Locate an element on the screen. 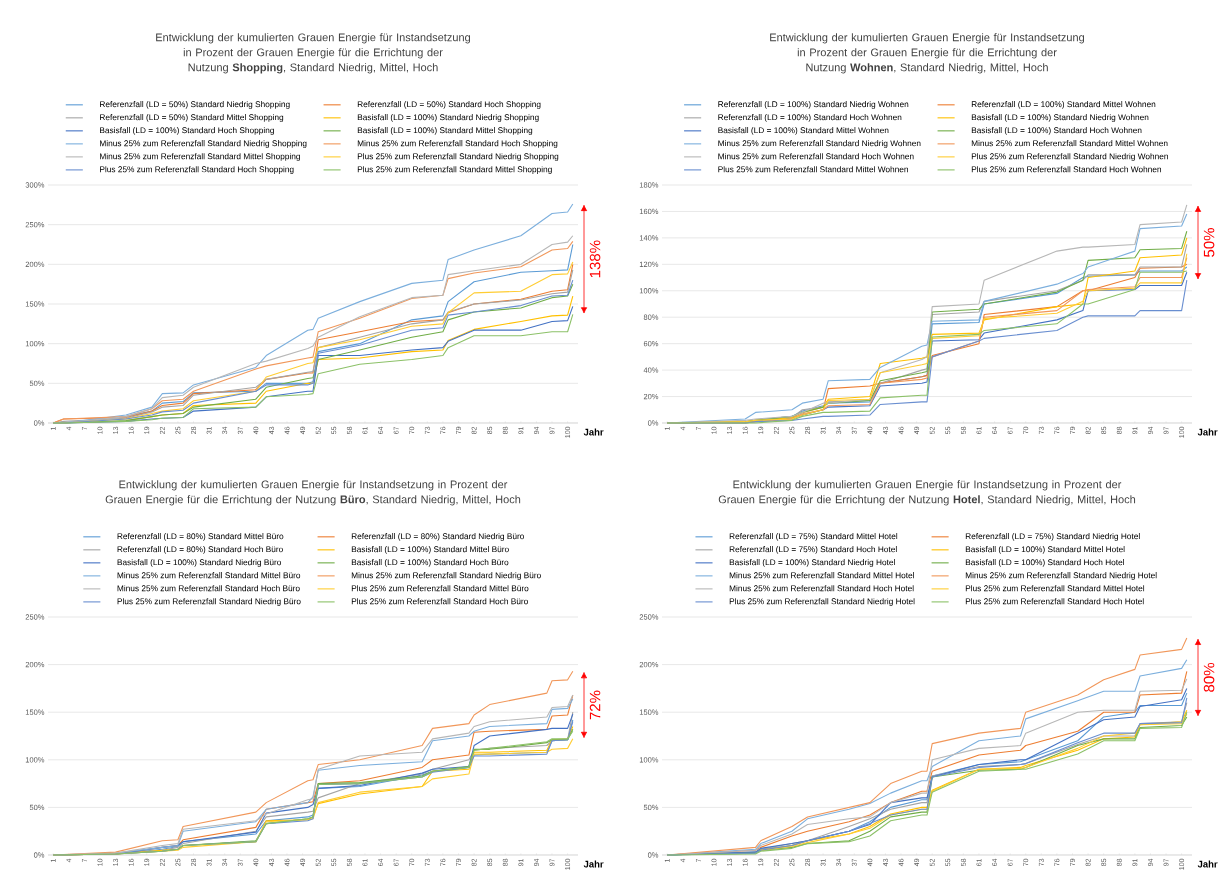  legend-label: Basisfall (LD = 100%) Standard Niedrig Büro is located at coordinates (199, 563).